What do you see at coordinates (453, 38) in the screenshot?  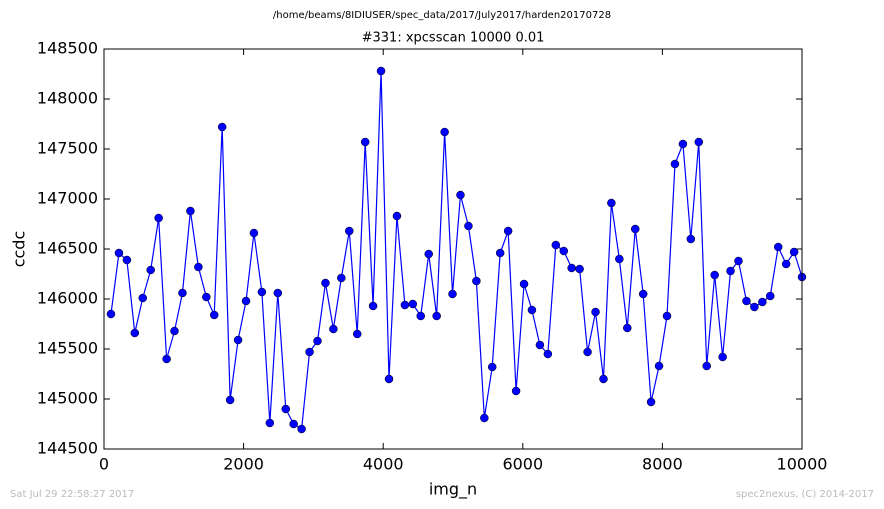 I see `chart-title: #331: xpcsscan 10000 0.01` at bounding box center [453, 38].